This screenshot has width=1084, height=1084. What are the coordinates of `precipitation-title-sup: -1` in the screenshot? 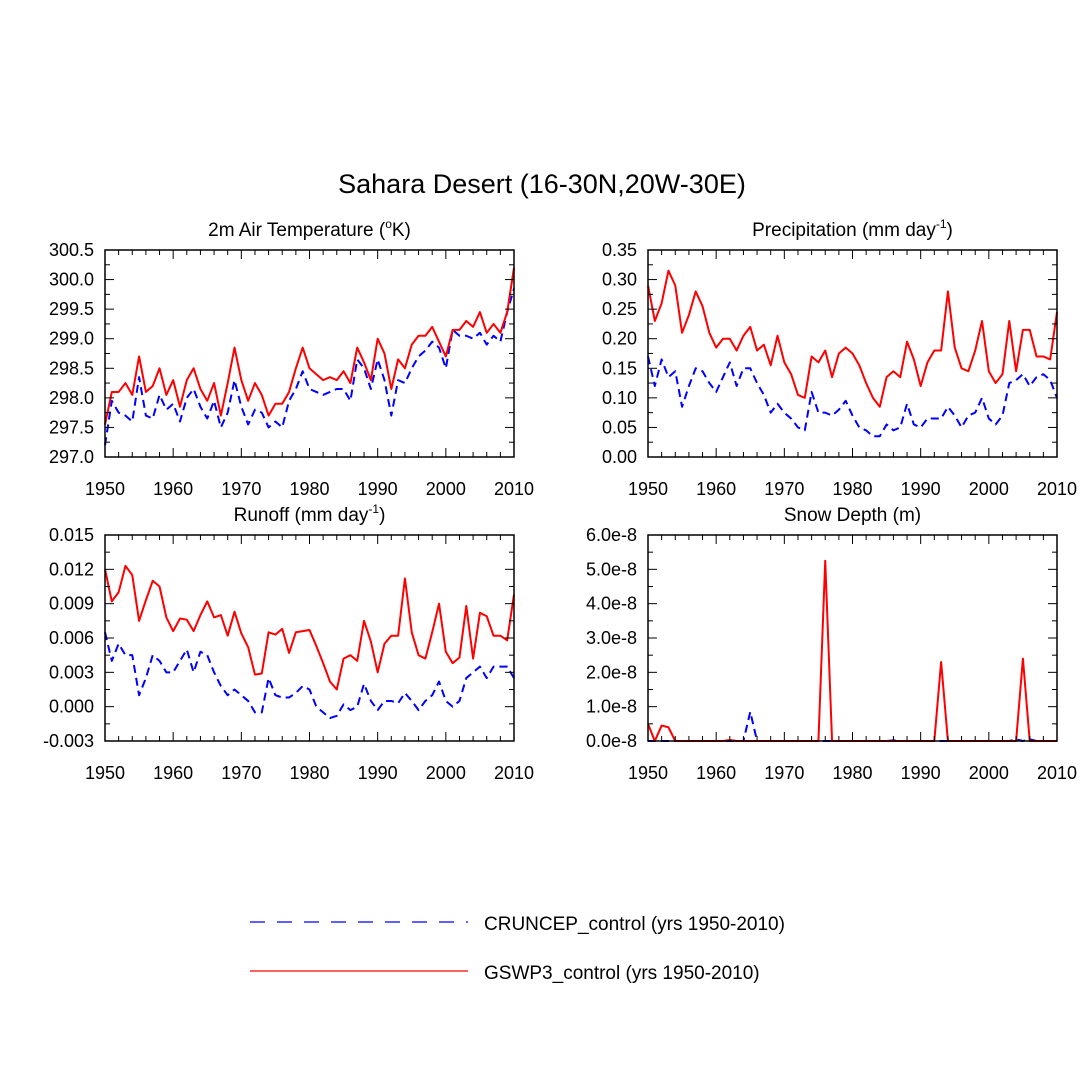 It's located at (941, 224).